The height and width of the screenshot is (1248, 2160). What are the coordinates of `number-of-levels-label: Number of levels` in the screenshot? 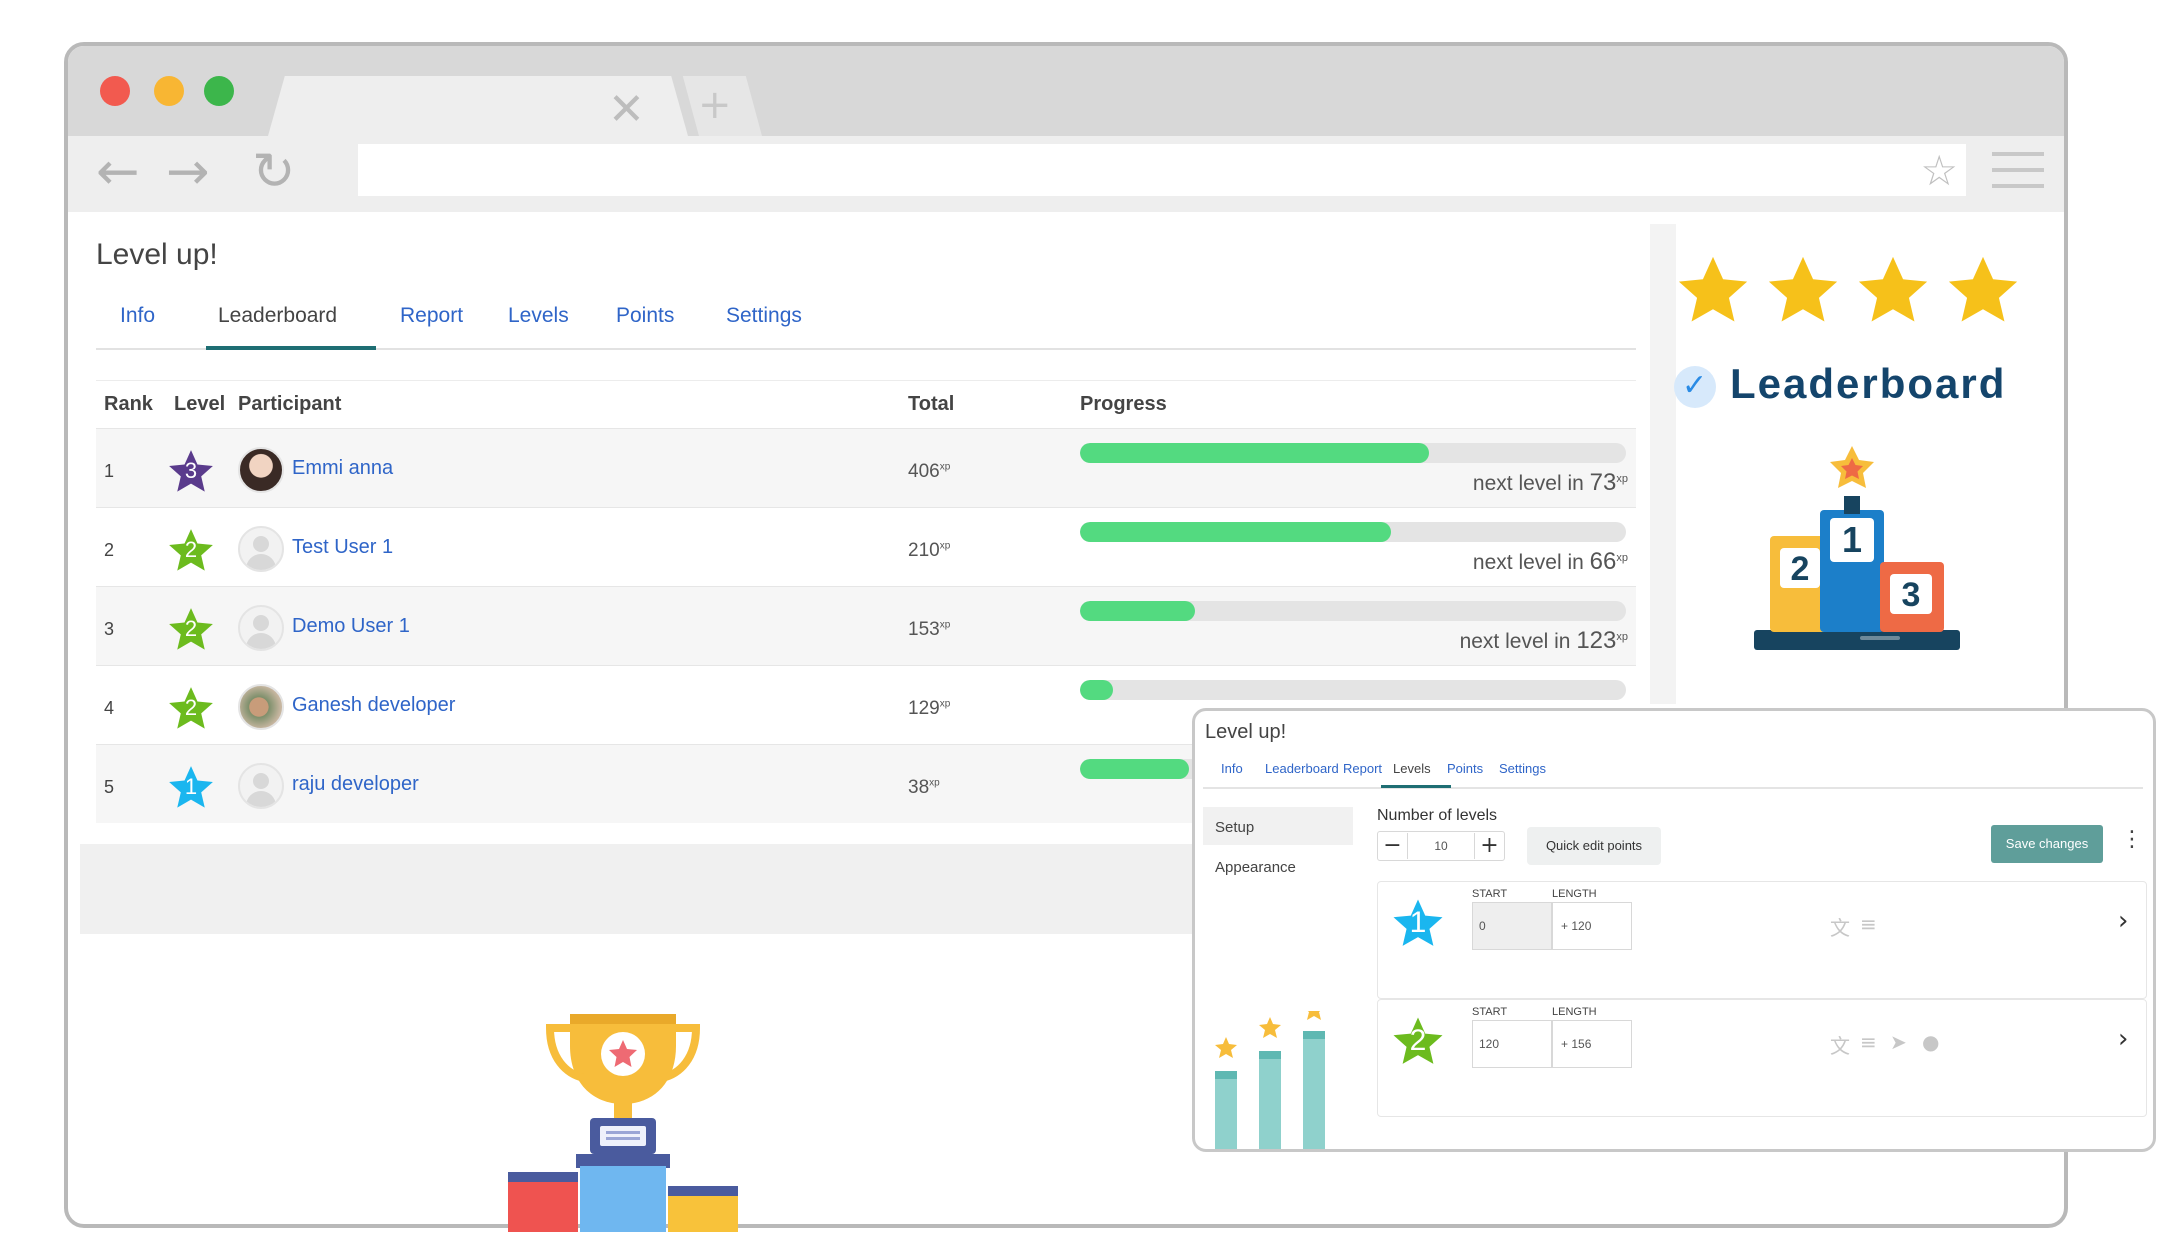 It's located at (1437, 815).